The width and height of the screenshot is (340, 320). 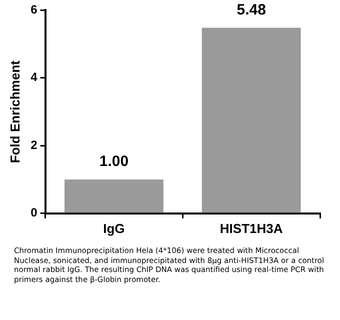 I want to click on y-axis-title: Fold Enrichment, so click(x=14, y=112).